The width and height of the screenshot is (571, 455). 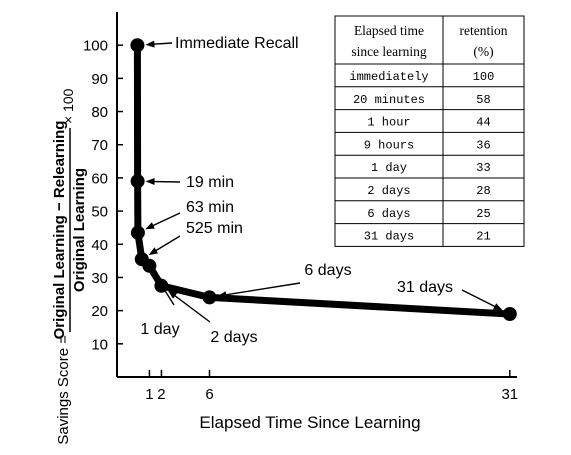 What do you see at coordinates (209, 394) in the screenshot?
I see `x-tick-label: 6` at bounding box center [209, 394].